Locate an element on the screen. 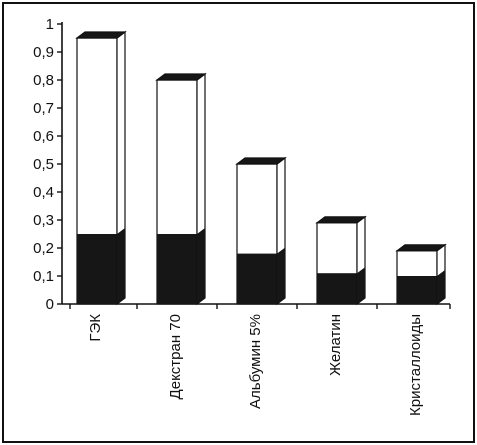  y-tick-label: 0,5 is located at coordinates (43, 164).